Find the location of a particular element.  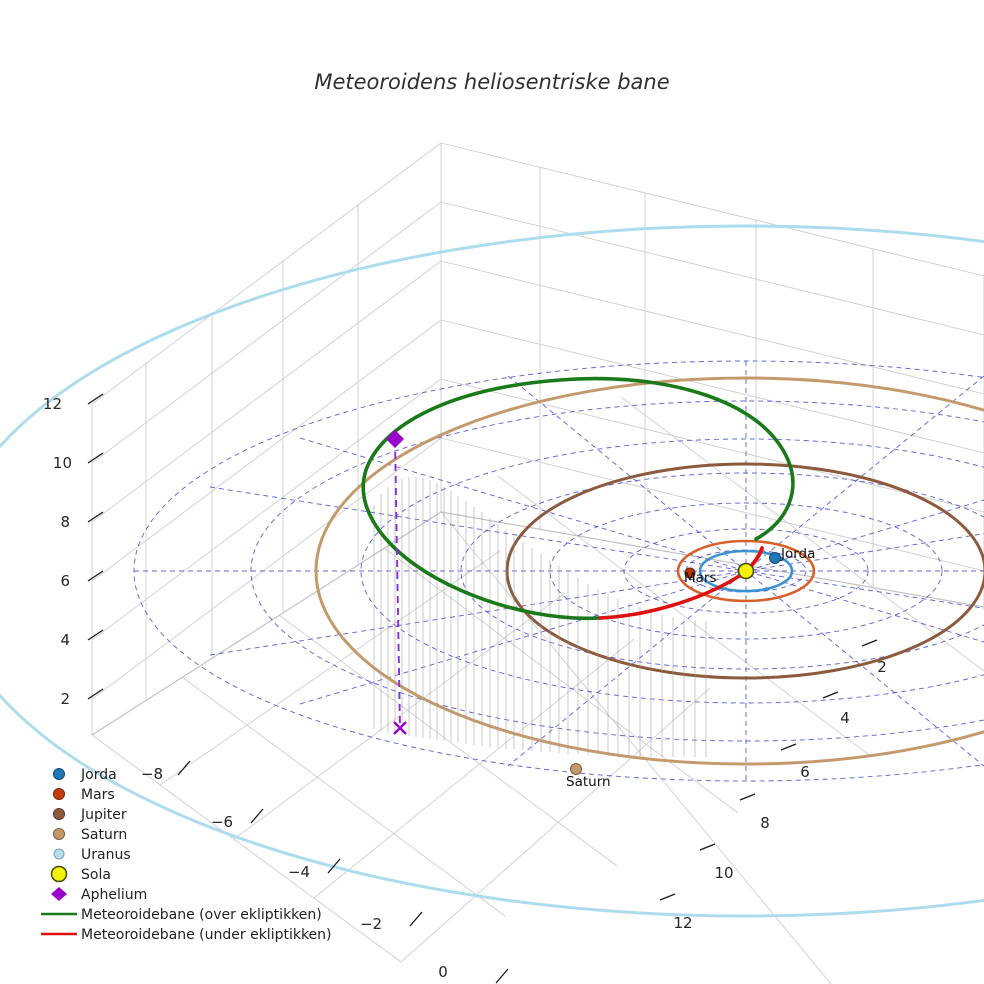

y-tick-10: 10 is located at coordinates (723, 873).